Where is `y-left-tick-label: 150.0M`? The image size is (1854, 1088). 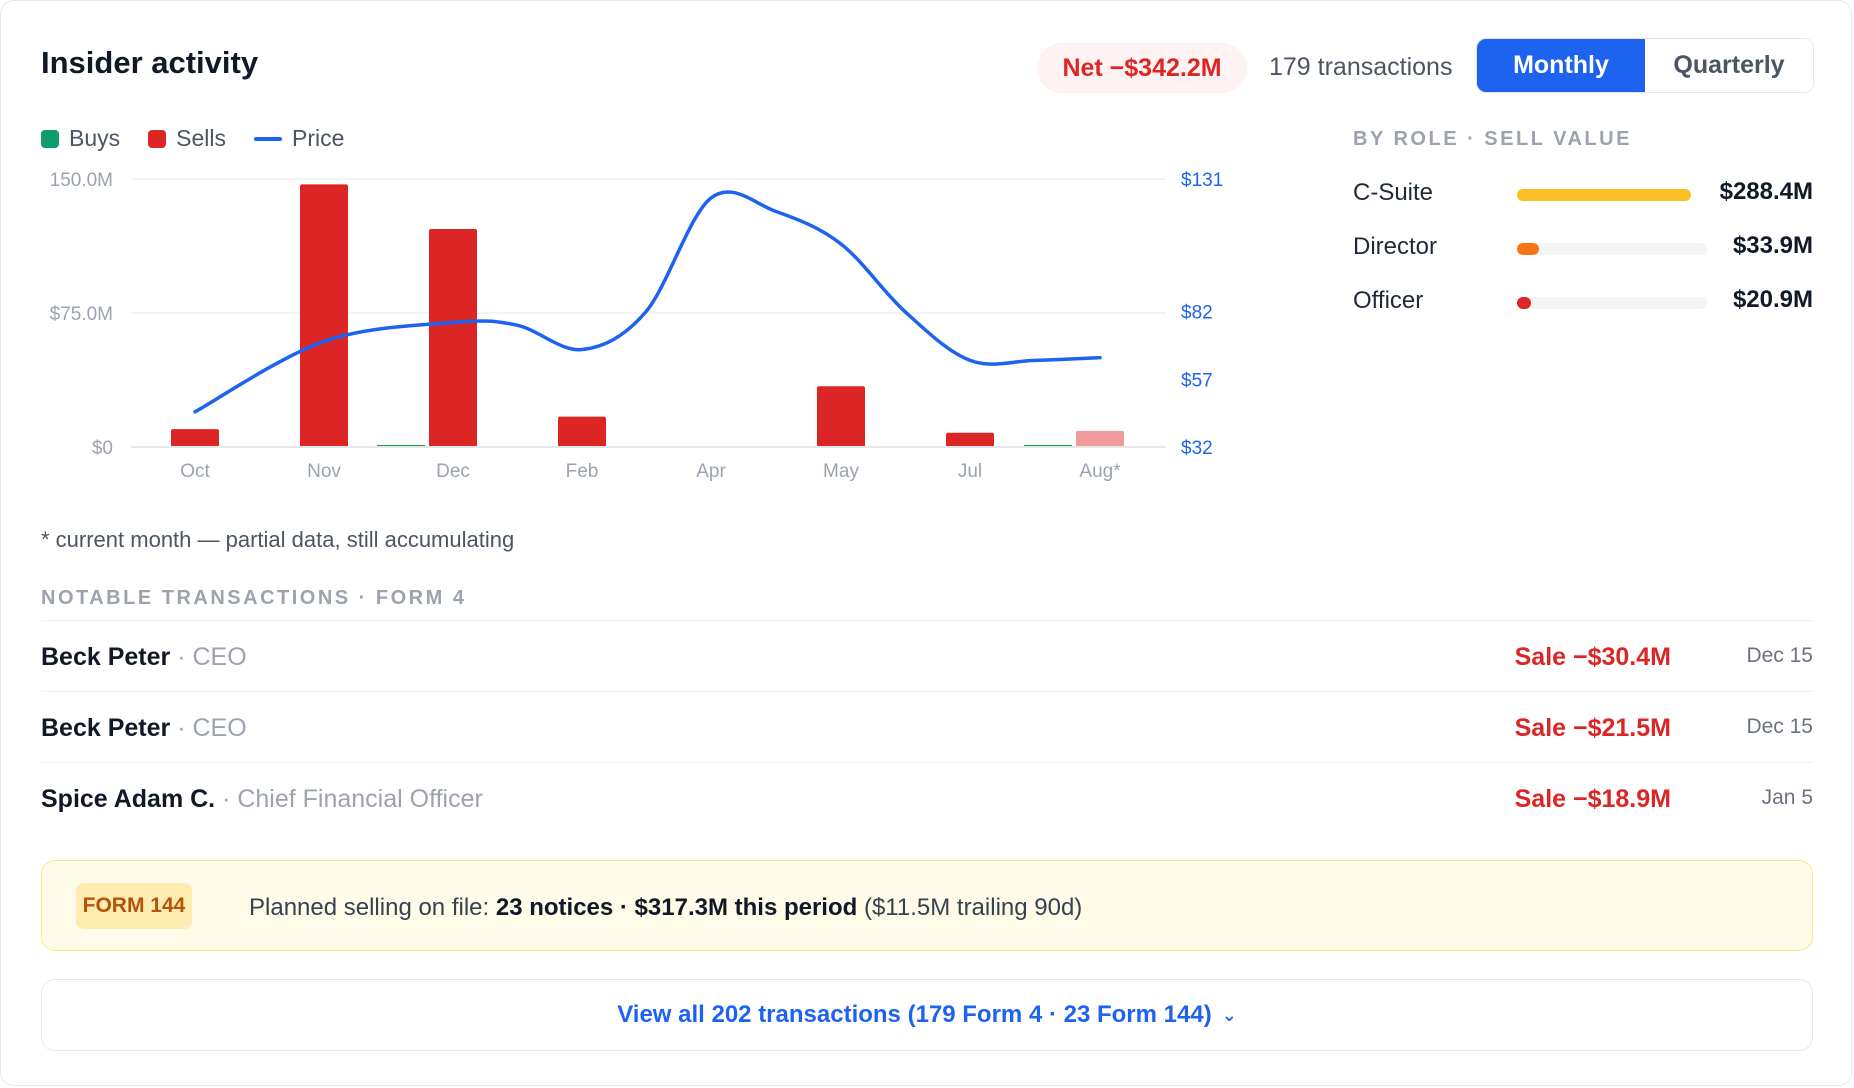 y-left-tick-label: 150.0M is located at coordinates (81, 180).